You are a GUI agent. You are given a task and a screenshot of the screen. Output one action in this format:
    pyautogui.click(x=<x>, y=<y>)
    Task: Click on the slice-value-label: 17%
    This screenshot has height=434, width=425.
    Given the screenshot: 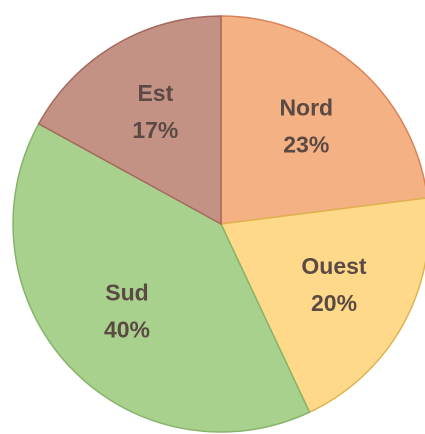 What is the action you would take?
    pyautogui.click(x=155, y=130)
    